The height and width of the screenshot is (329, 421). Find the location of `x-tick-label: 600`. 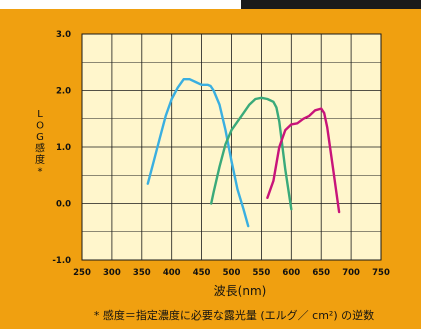

x-tick-label: 600 is located at coordinates (291, 273).